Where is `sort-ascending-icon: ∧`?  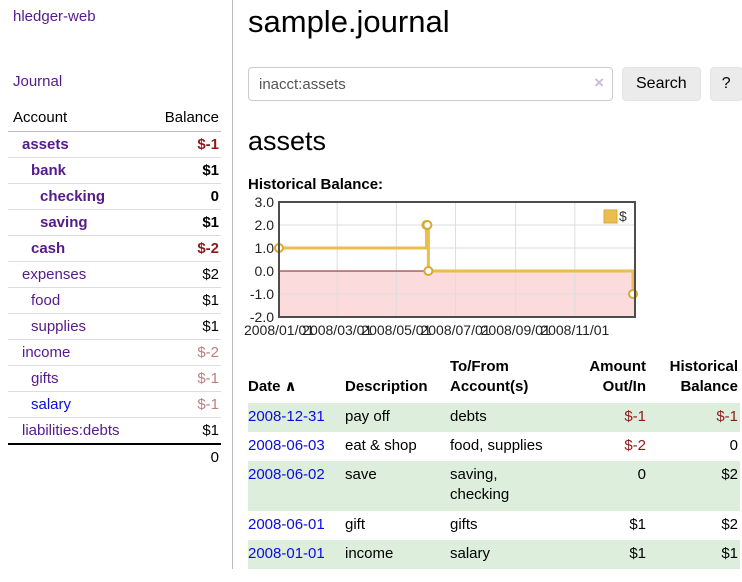
sort-ascending-icon: ∧ is located at coordinates (290, 387).